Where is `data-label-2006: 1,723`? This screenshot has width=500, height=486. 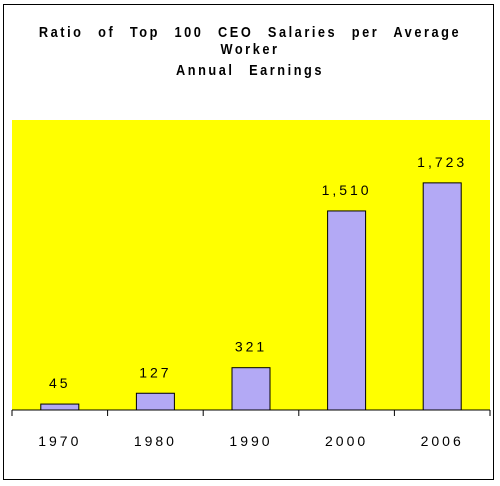 data-label-2006: 1,723 is located at coordinates (442, 162).